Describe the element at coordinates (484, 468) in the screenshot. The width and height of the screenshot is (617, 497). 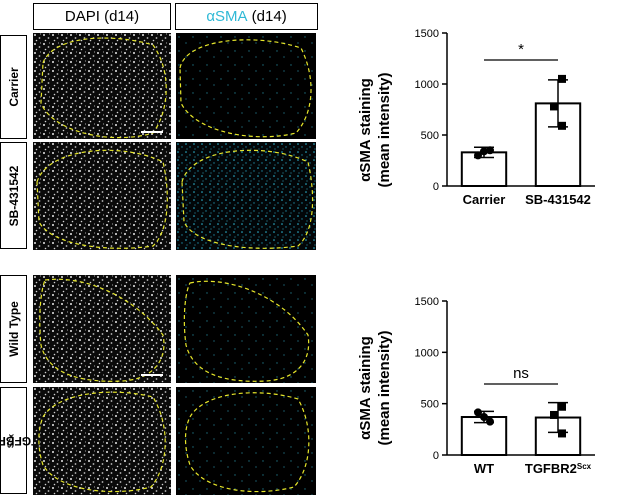
I see `x-tick-label: WT` at that location.